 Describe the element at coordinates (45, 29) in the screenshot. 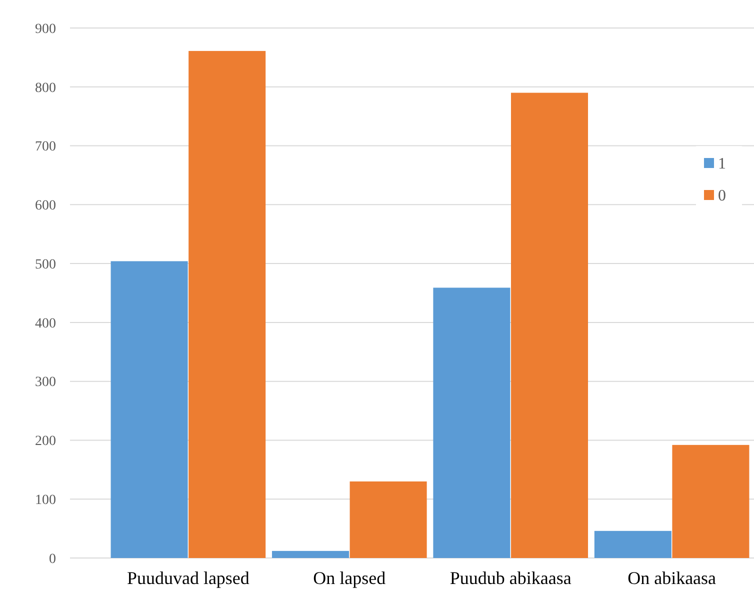

I see `y-tick-label: 900` at that location.